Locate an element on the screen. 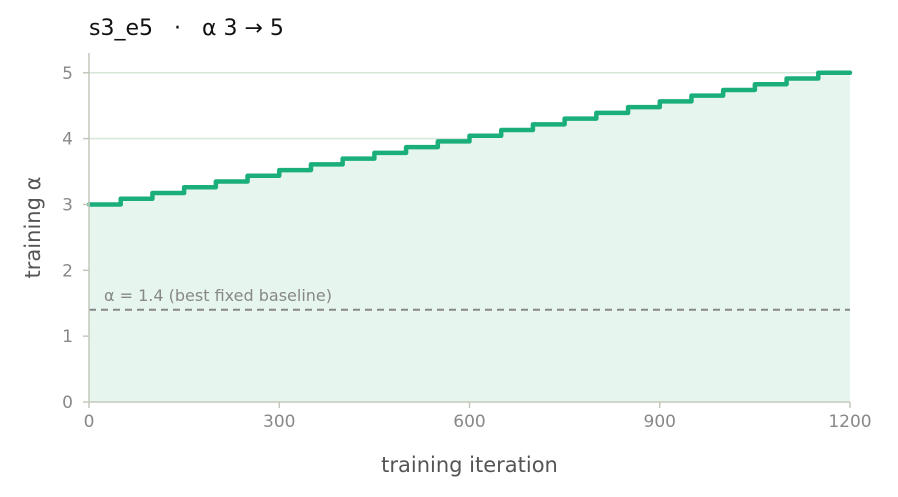  x-axis-label: training iteration is located at coordinates (469, 465).